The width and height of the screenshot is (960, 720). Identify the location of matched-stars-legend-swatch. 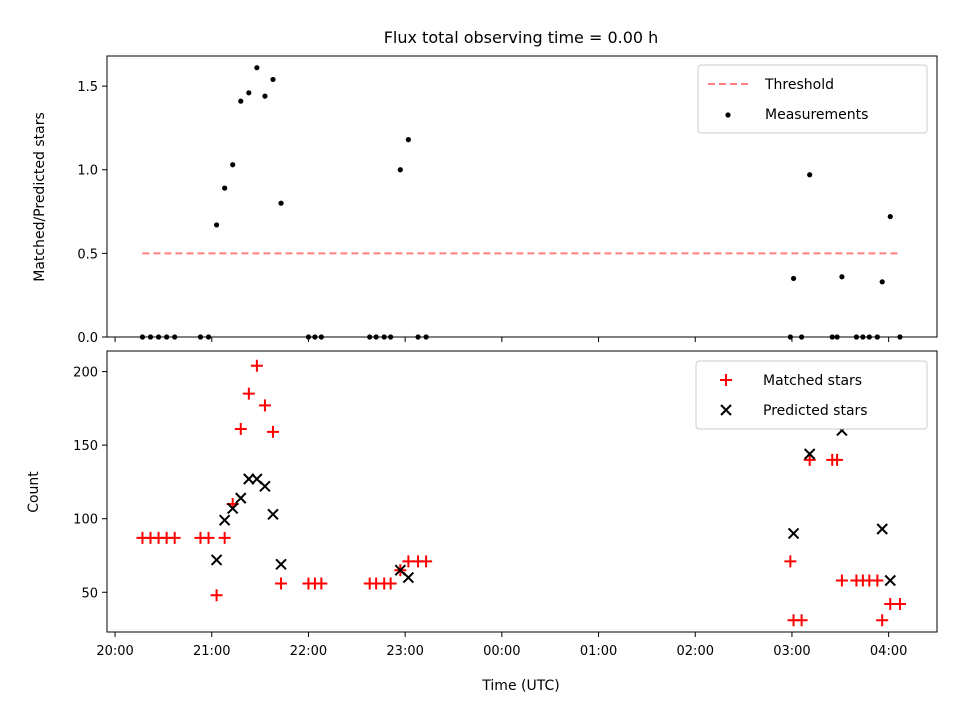
(726, 380).